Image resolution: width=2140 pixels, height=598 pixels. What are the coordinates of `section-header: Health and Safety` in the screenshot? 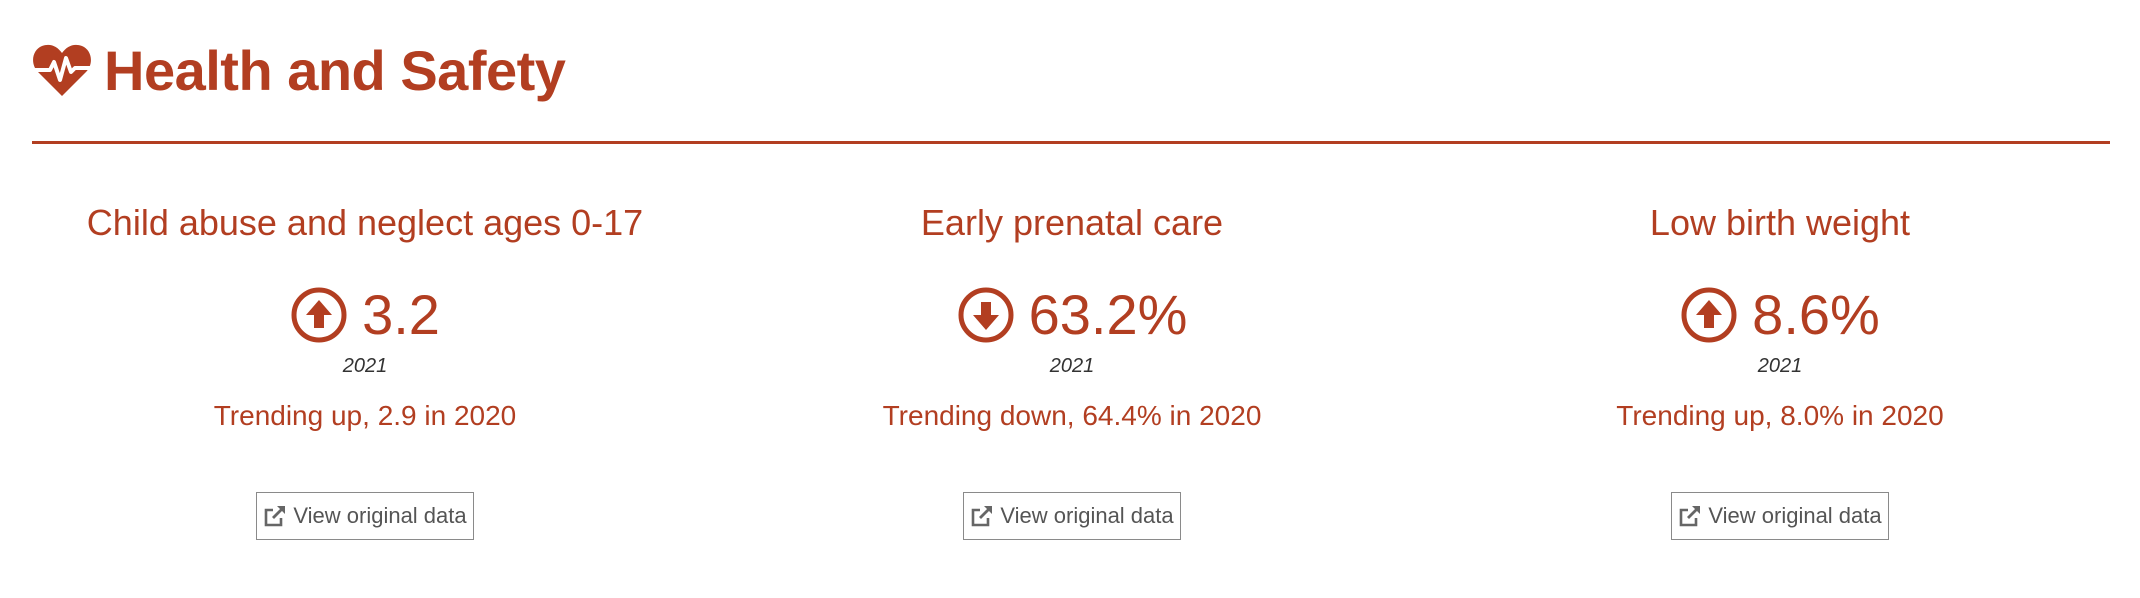 It's located at (299, 70).